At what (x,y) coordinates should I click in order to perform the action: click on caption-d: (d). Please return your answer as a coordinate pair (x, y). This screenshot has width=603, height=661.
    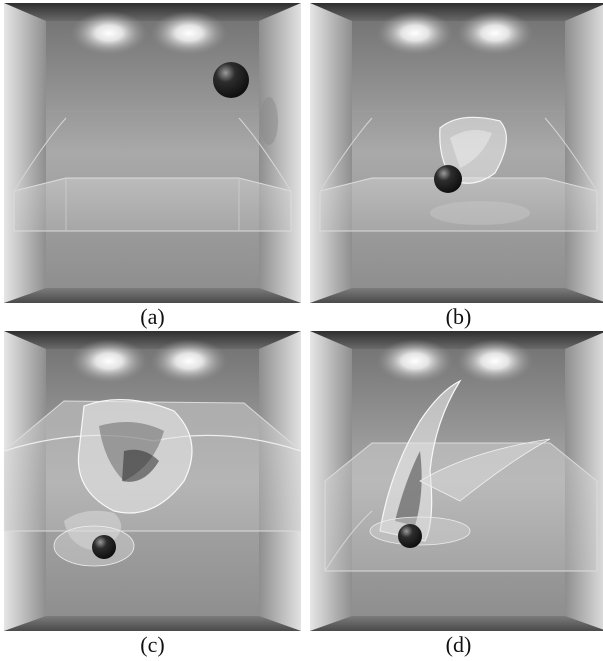
    Looking at the image, I should click on (458, 644).